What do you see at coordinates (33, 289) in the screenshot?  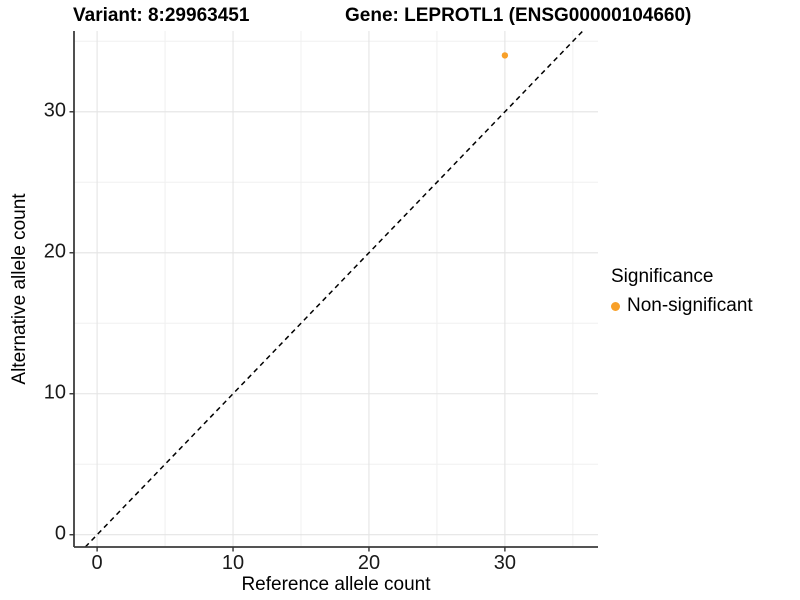 I see `y-axis-tick-labels: 0 10 20 30` at bounding box center [33, 289].